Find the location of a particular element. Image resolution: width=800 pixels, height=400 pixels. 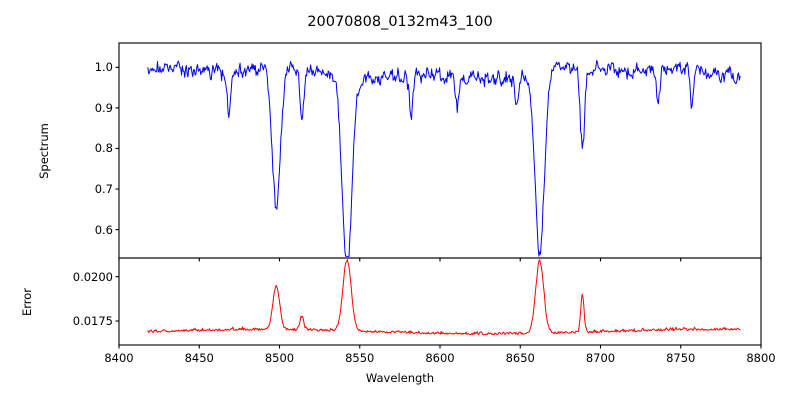

error-y-tick-label: 0.0175 is located at coordinates (92, 321).